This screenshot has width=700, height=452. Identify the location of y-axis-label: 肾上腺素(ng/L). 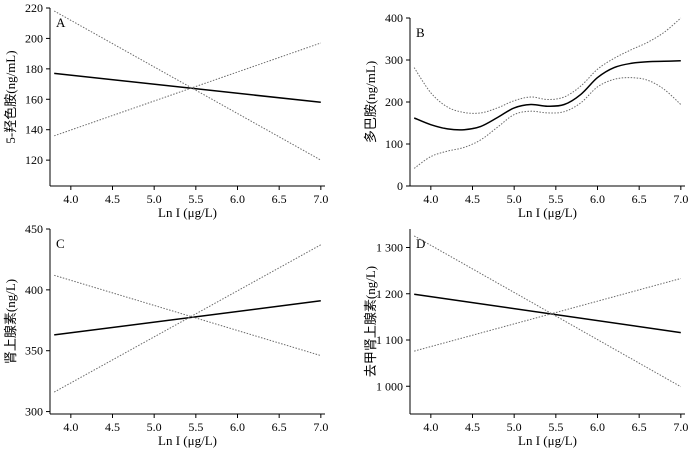
(10, 321).